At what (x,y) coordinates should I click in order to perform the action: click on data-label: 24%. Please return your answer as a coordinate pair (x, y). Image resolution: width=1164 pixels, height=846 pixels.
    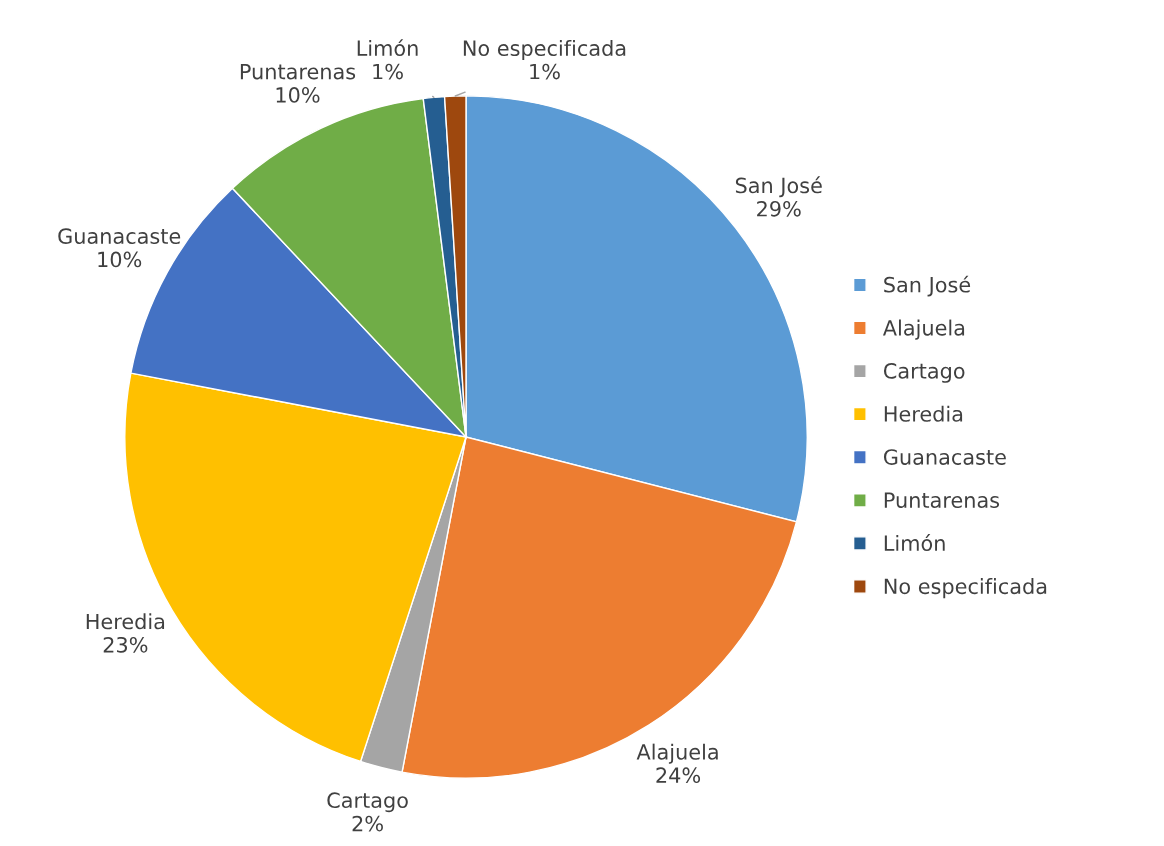
    Looking at the image, I should click on (678, 775).